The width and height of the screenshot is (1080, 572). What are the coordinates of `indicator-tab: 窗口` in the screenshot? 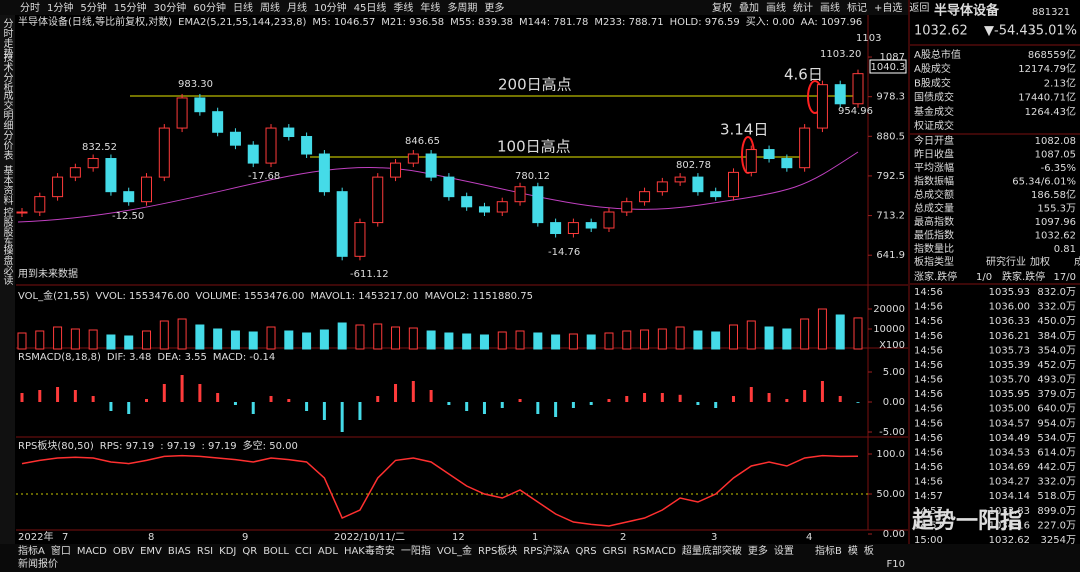 It's located at (61, 550).